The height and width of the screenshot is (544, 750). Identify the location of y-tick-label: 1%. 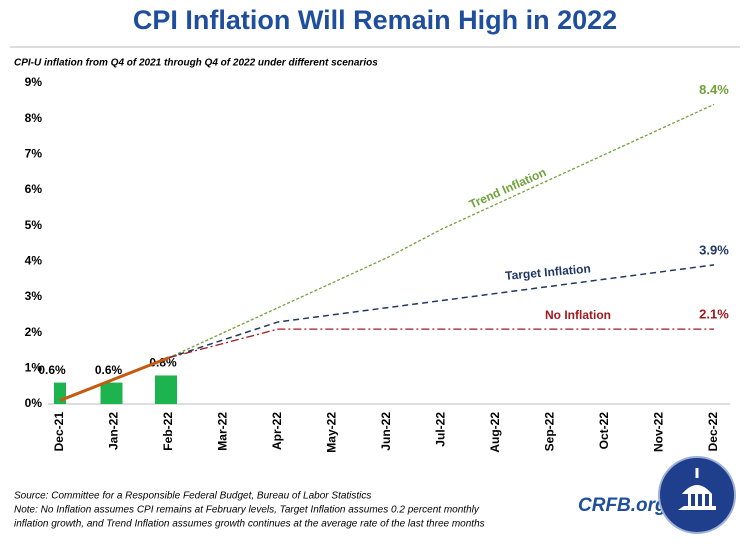
(34, 368).